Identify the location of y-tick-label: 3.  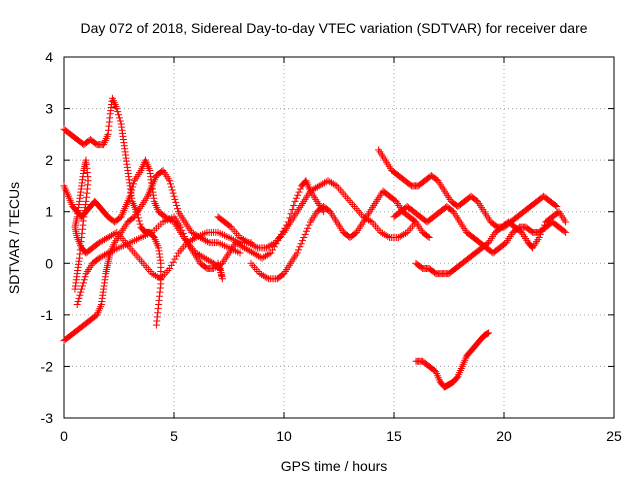
(49, 109).